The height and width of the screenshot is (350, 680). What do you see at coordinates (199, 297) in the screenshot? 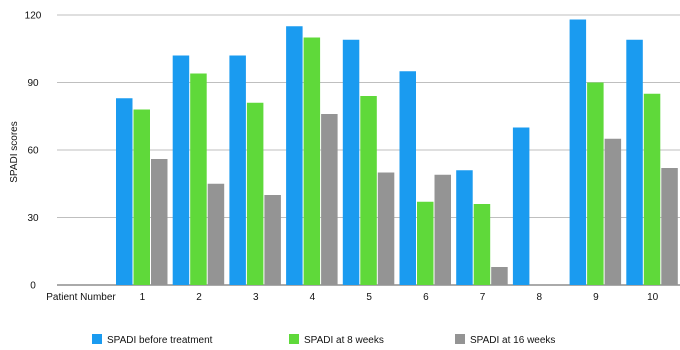
I see `x-tick-label: 2` at bounding box center [199, 297].